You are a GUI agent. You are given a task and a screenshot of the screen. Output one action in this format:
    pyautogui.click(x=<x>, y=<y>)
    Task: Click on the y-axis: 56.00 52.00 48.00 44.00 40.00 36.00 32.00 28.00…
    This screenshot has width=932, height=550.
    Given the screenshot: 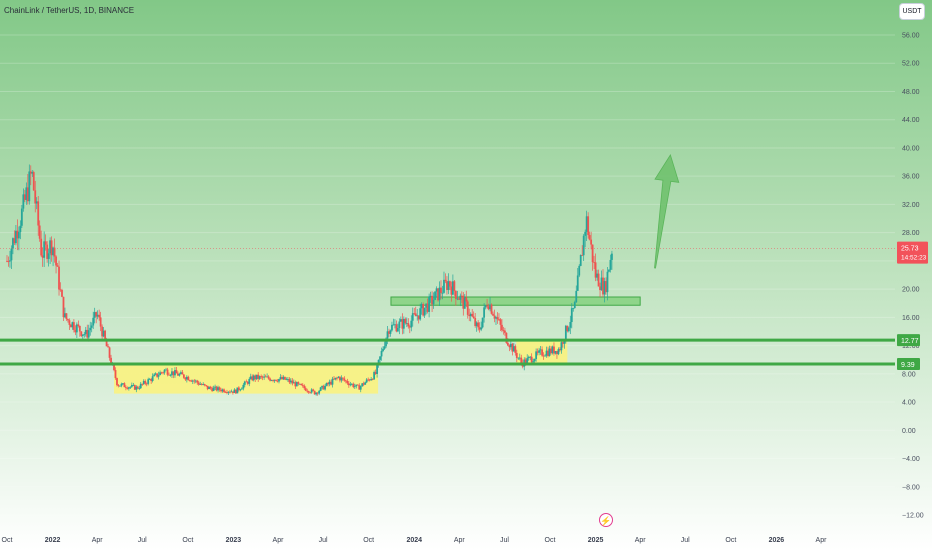 What is the action you would take?
    pyautogui.click(x=913, y=276)
    